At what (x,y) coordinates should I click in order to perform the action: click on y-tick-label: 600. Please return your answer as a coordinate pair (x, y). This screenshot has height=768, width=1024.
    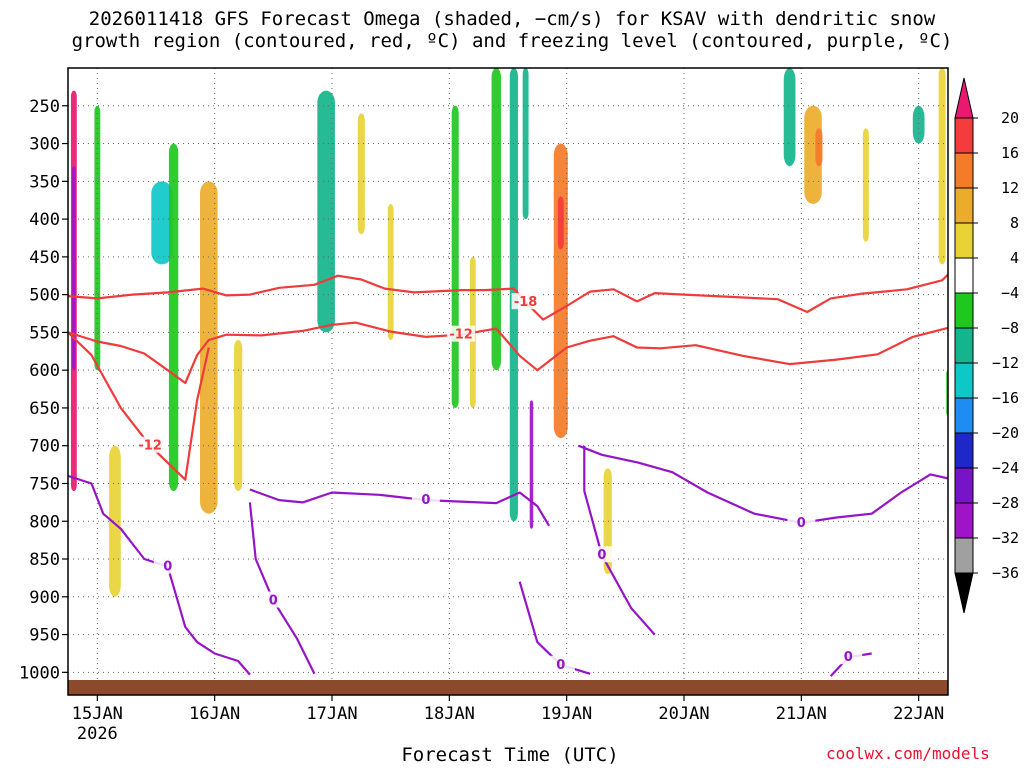
    Looking at the image, I should click on (44, 371).